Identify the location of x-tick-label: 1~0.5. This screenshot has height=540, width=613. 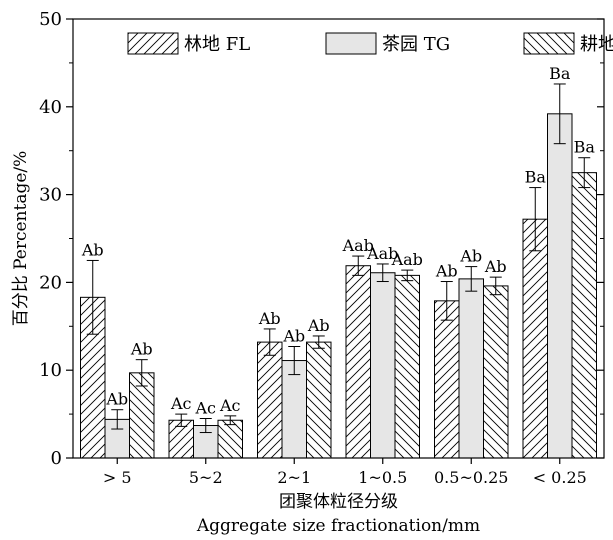
(382, 477).